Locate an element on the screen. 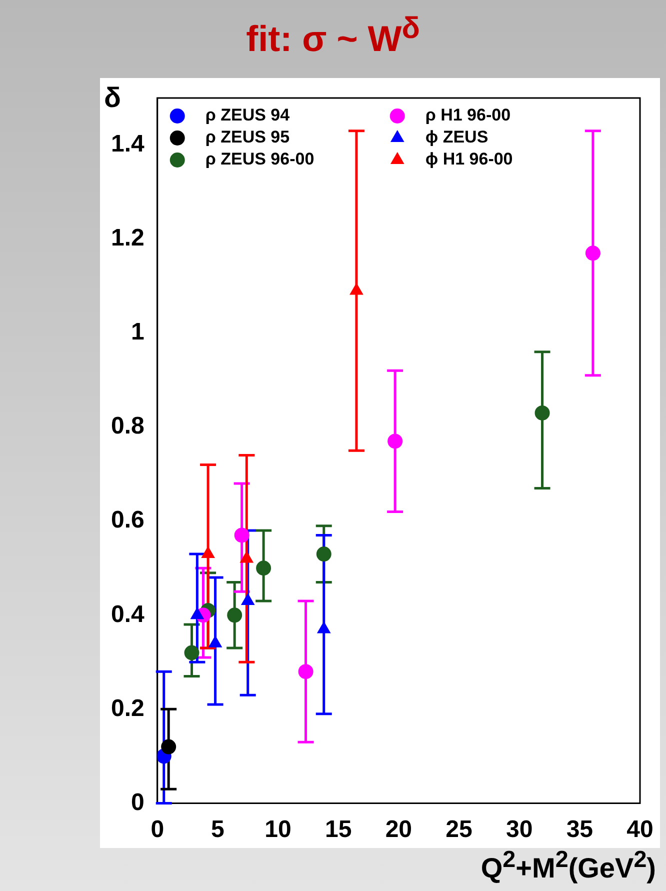 This screenshot has height=891, width=666. x-tick-label: 0 is located at coordinates (157, 830).